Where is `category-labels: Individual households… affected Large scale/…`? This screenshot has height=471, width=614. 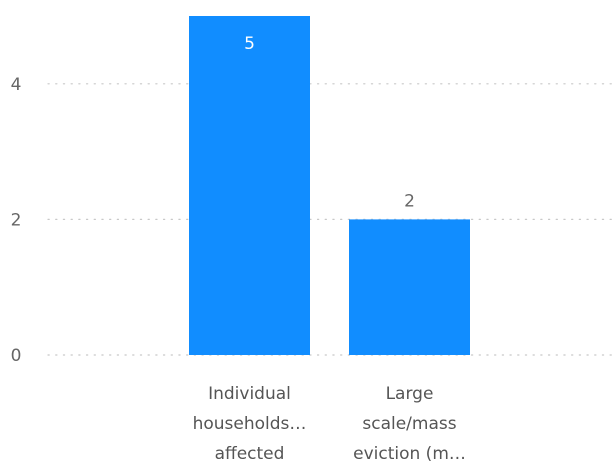 category-labels: Individual households… affected Large scale/… is located at coordinates (329, 424).